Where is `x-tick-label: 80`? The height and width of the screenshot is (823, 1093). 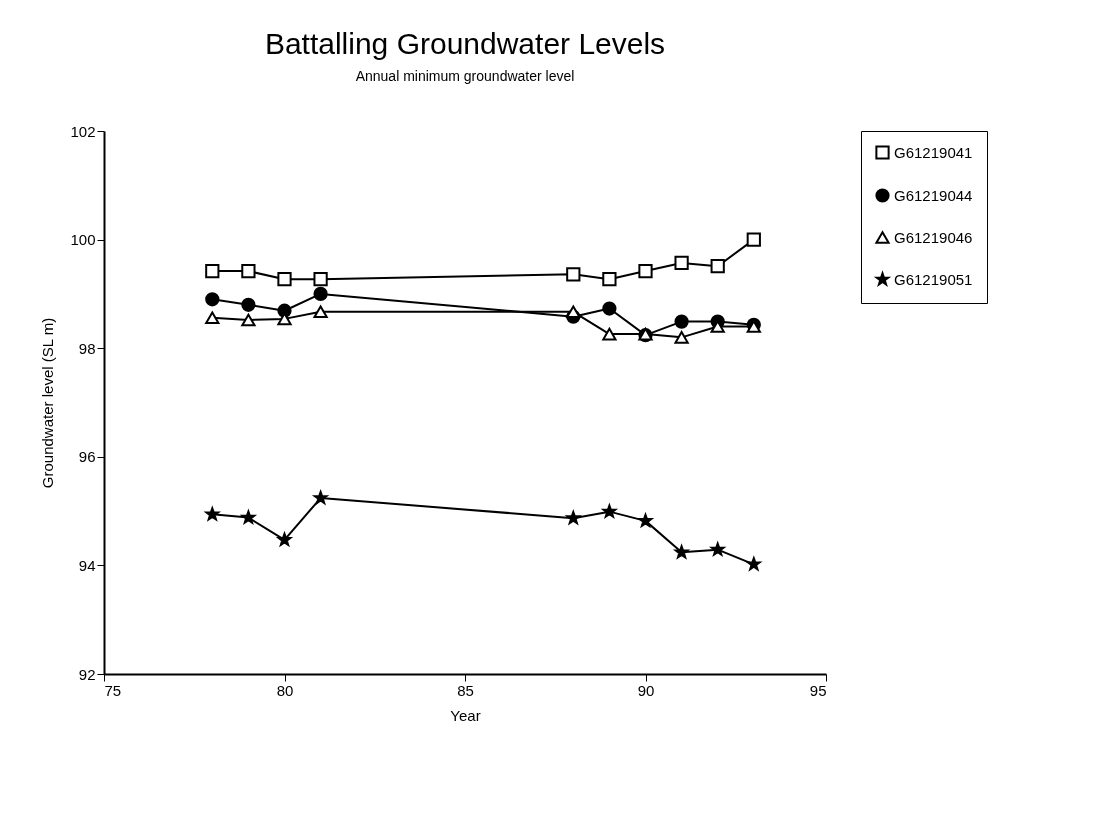 x-tick-label: 80 is located at coordinates (285, 690).